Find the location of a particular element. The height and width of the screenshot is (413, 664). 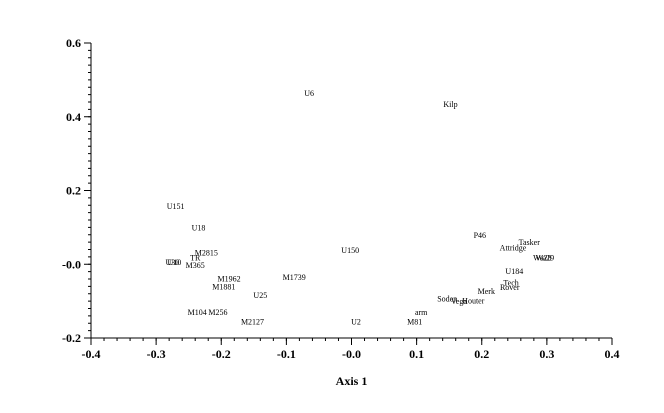

y-tick-label: 0.4 is located at coordinates (73, 117).